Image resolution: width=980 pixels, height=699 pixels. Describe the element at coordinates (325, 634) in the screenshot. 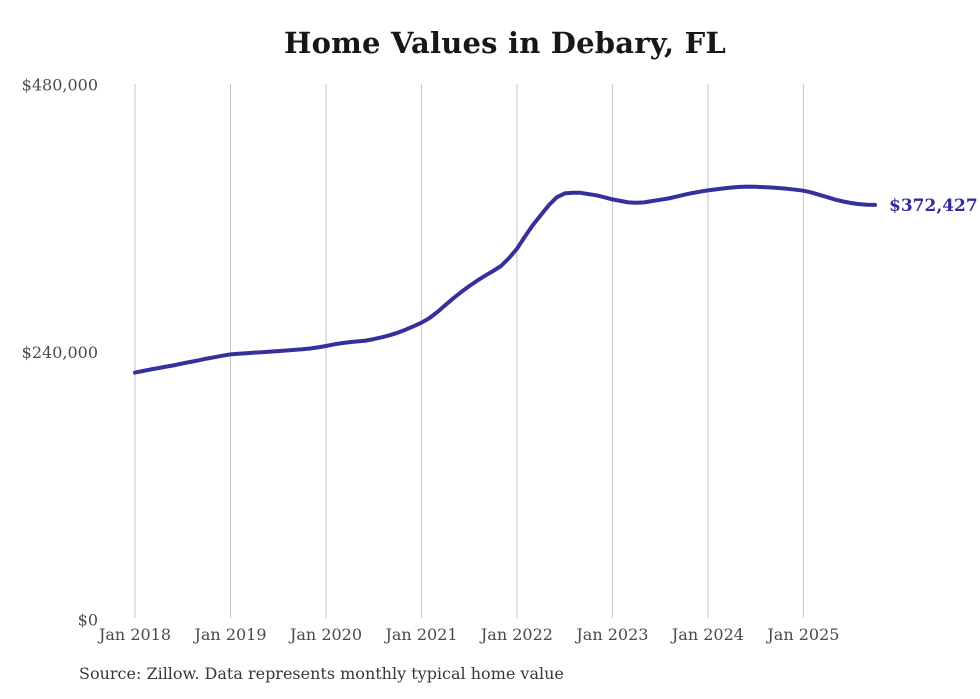

I see `x-axis-label: Jan 2020` at that location.